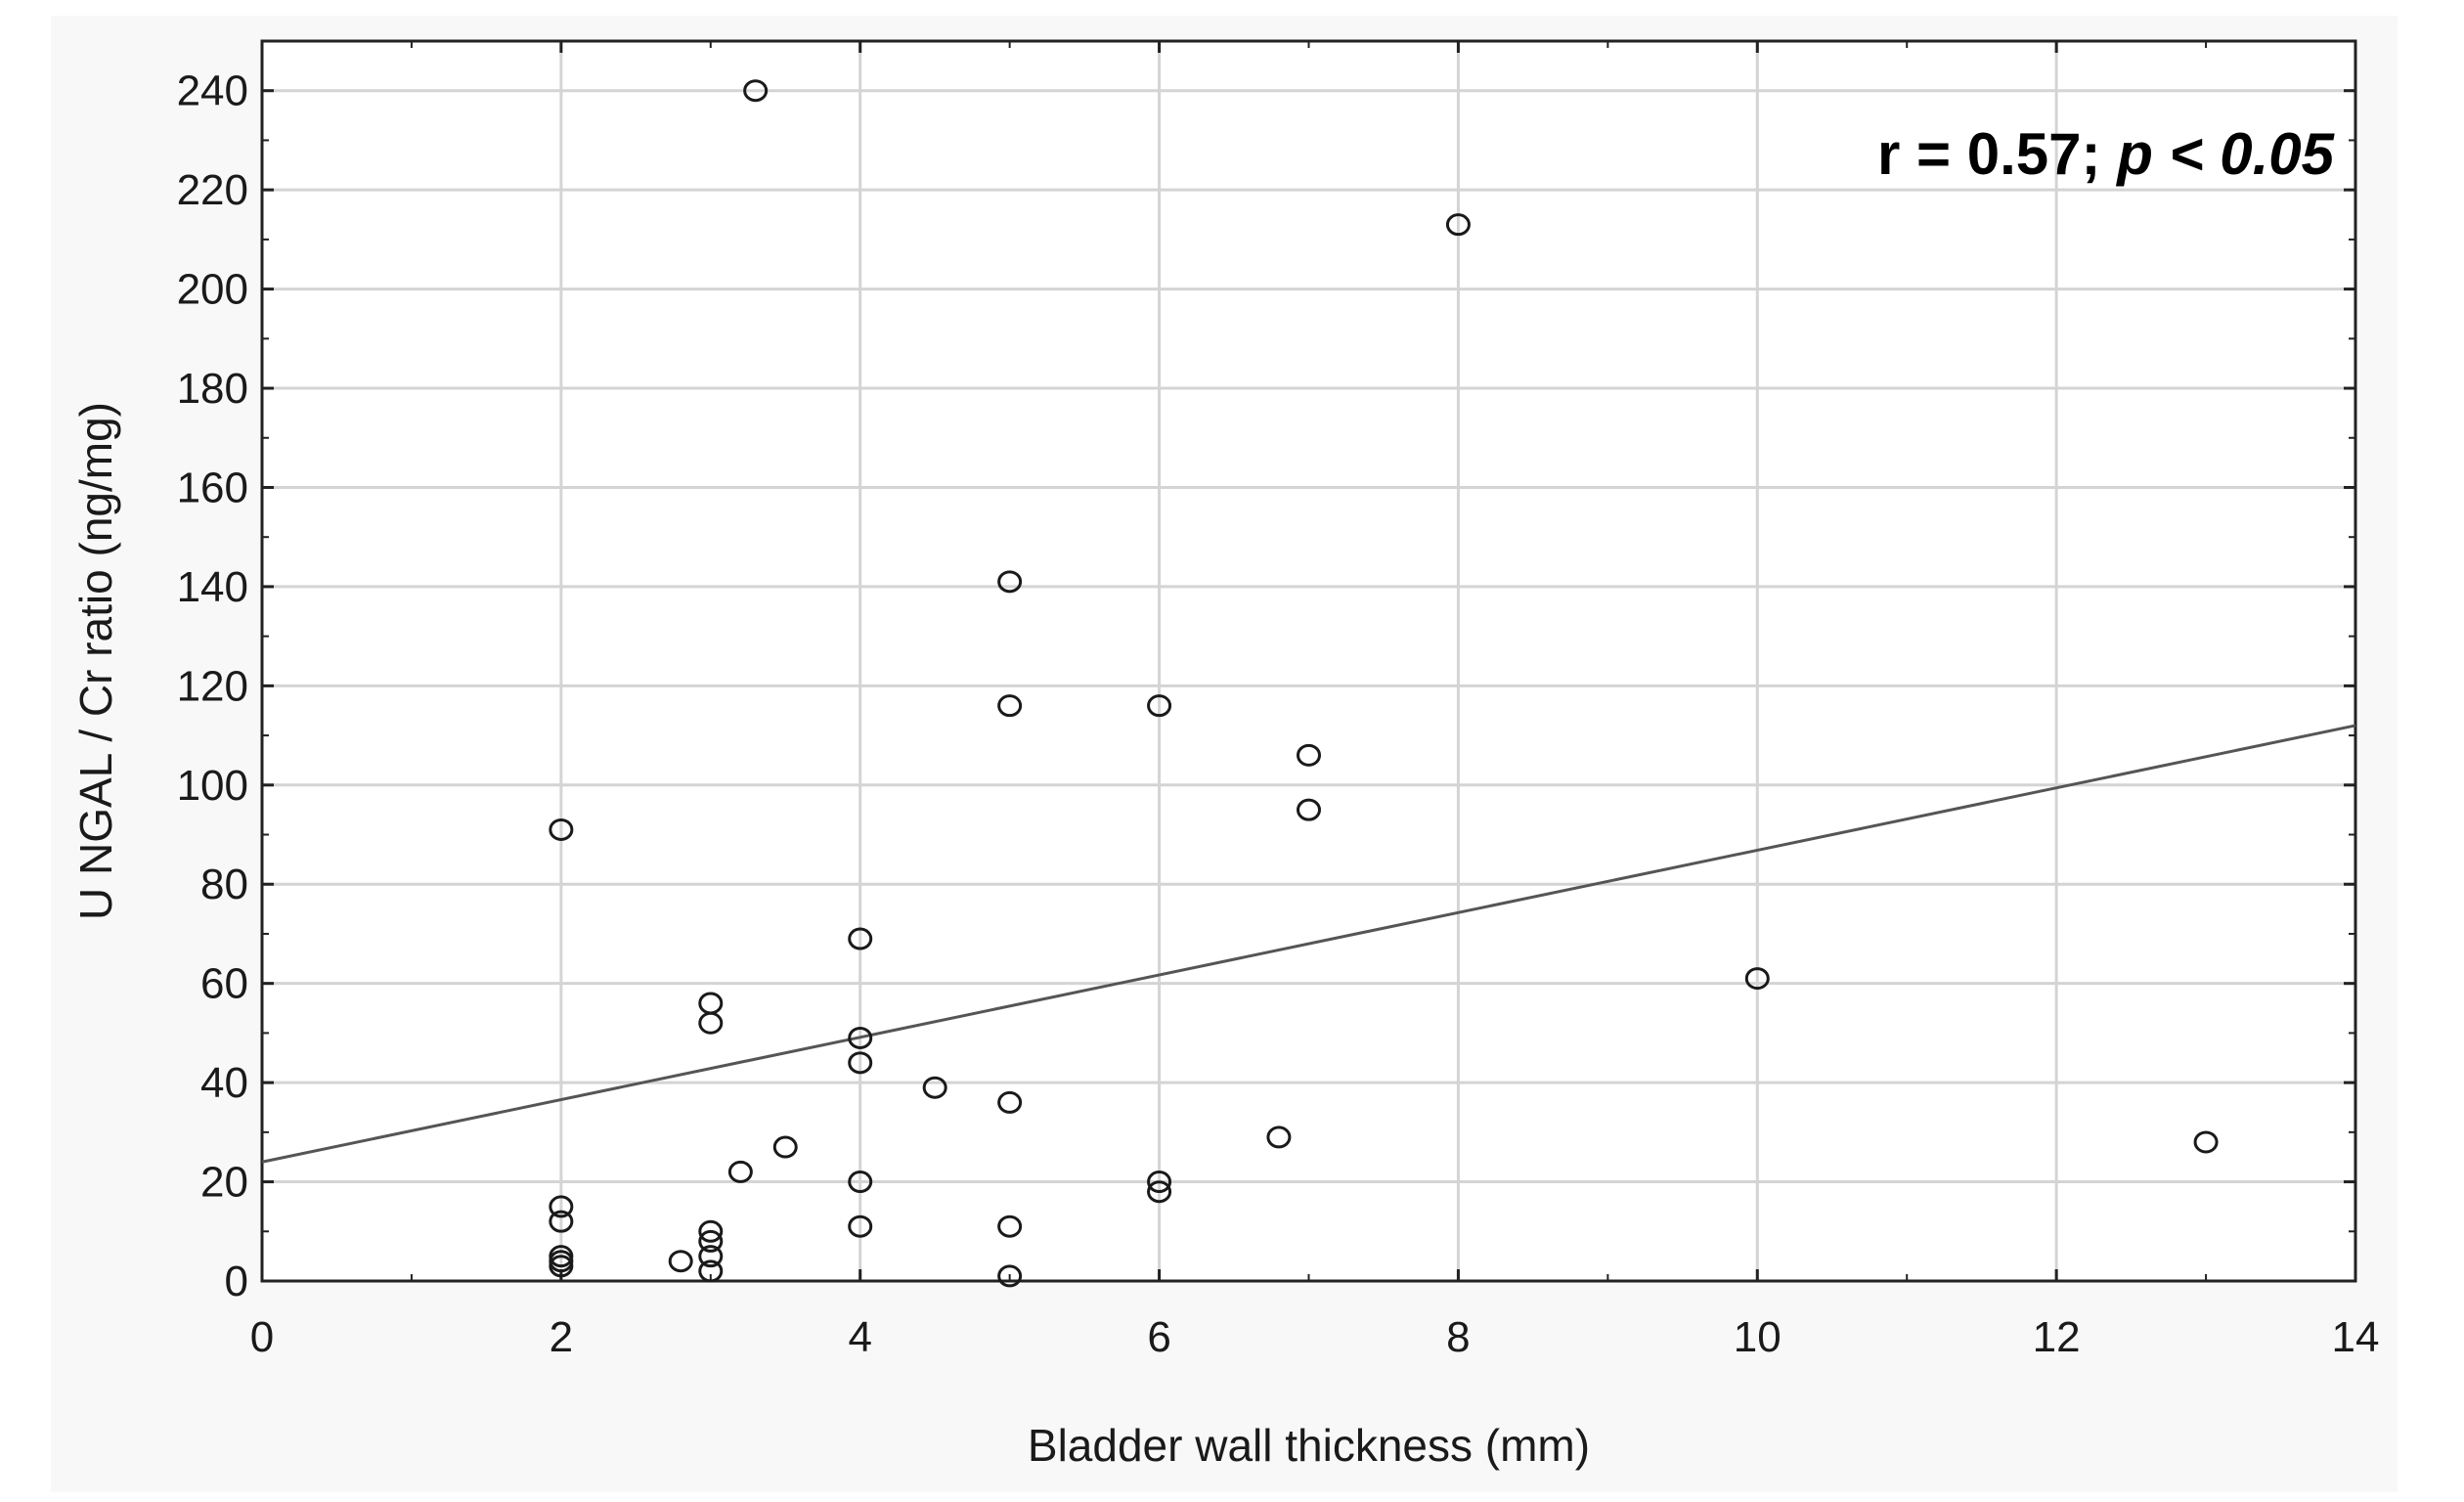 The width and height of the screenshot is (2464, 1502). What do you see at coordinates (859, 1337) in the screenshot?
I see `x-tick-label: 4` at bounding box center [859, 1337].